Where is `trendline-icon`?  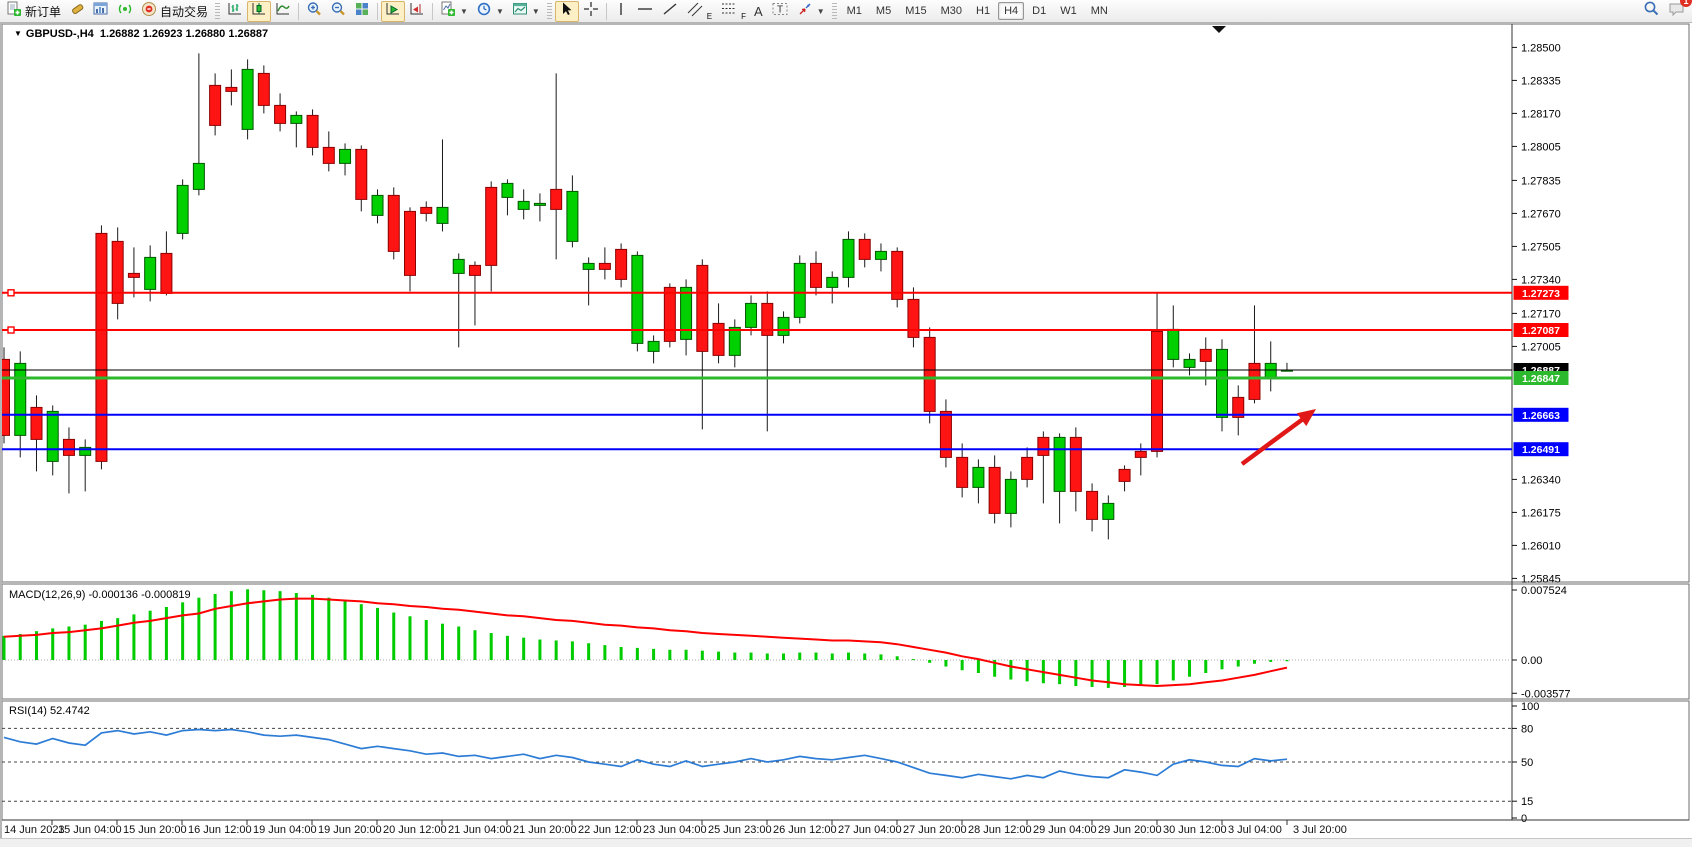 trendline-icon is located at coordinates (670, 11).